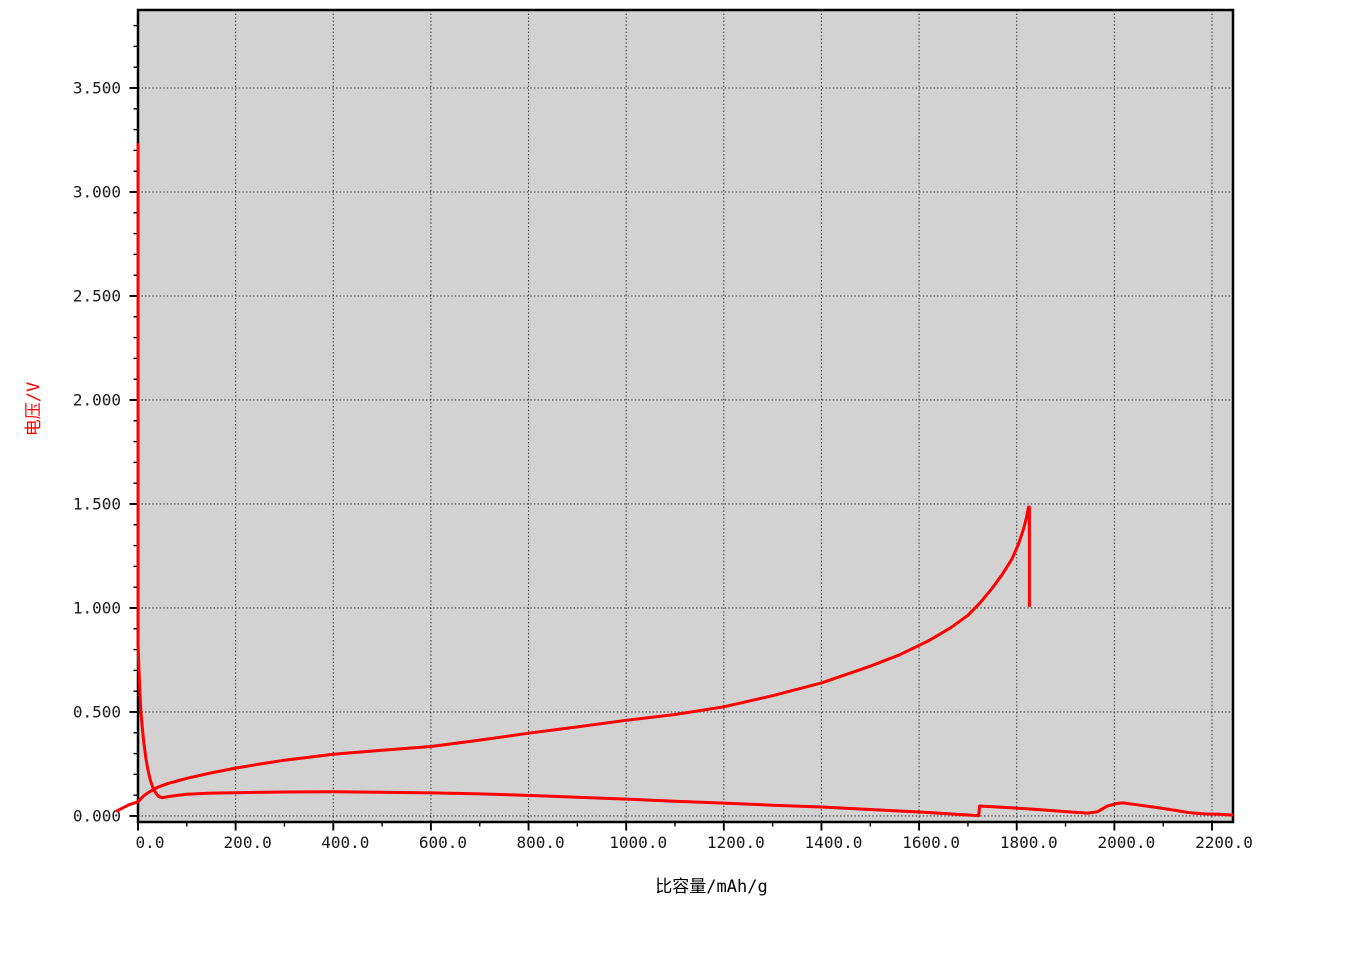 The width and height of the screenshot is (1368, 954). Describe the element at coordinates (97, 399) in the screenshot. I see `y-tick-label: 2.000` at that location.